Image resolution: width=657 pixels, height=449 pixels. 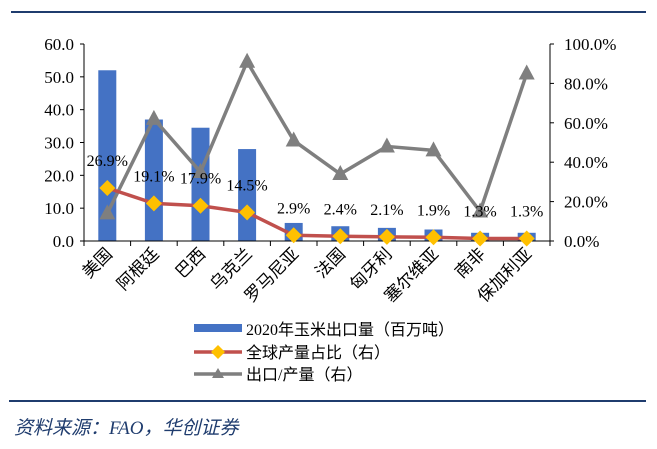 I want to click on left-axis-tick-label: 0.0, so click(x=63, y=241).